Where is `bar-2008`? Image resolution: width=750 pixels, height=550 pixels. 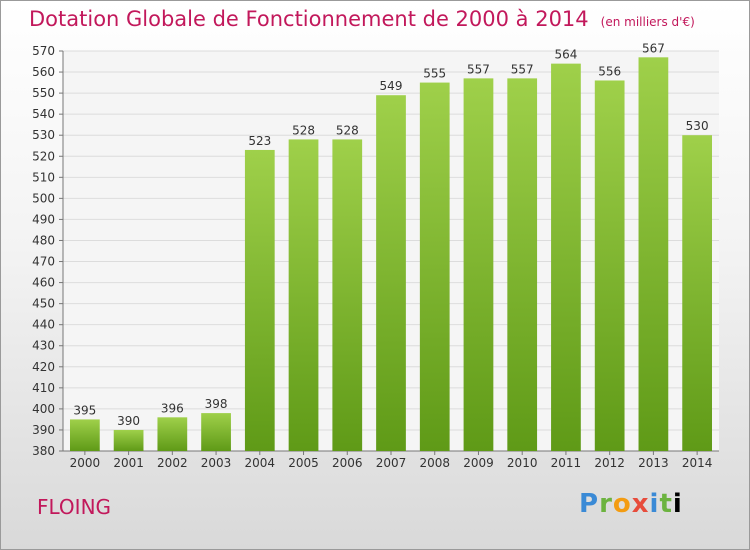
bar-2008 is located at coordinates (434, 266).